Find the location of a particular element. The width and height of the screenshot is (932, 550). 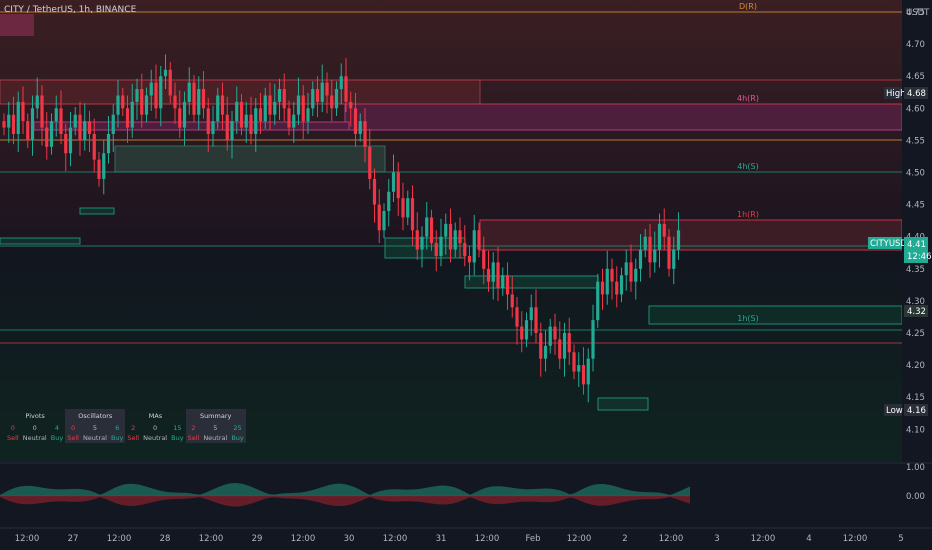

mas-buy-label: Buy is located at coordinates (177, 438).